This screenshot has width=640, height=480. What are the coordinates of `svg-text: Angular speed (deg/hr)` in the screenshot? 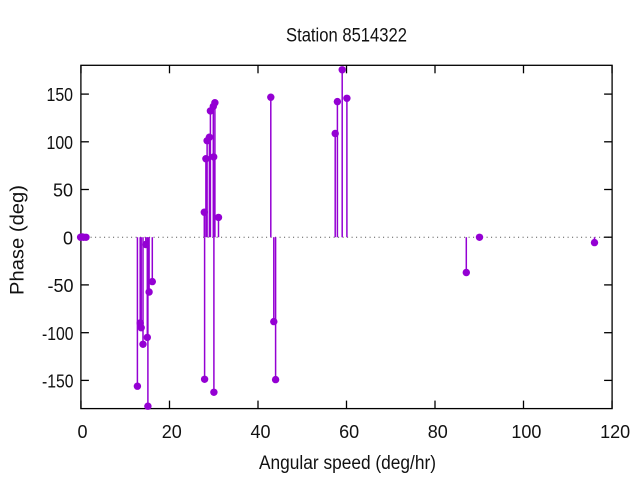 It's located at (347, 463).